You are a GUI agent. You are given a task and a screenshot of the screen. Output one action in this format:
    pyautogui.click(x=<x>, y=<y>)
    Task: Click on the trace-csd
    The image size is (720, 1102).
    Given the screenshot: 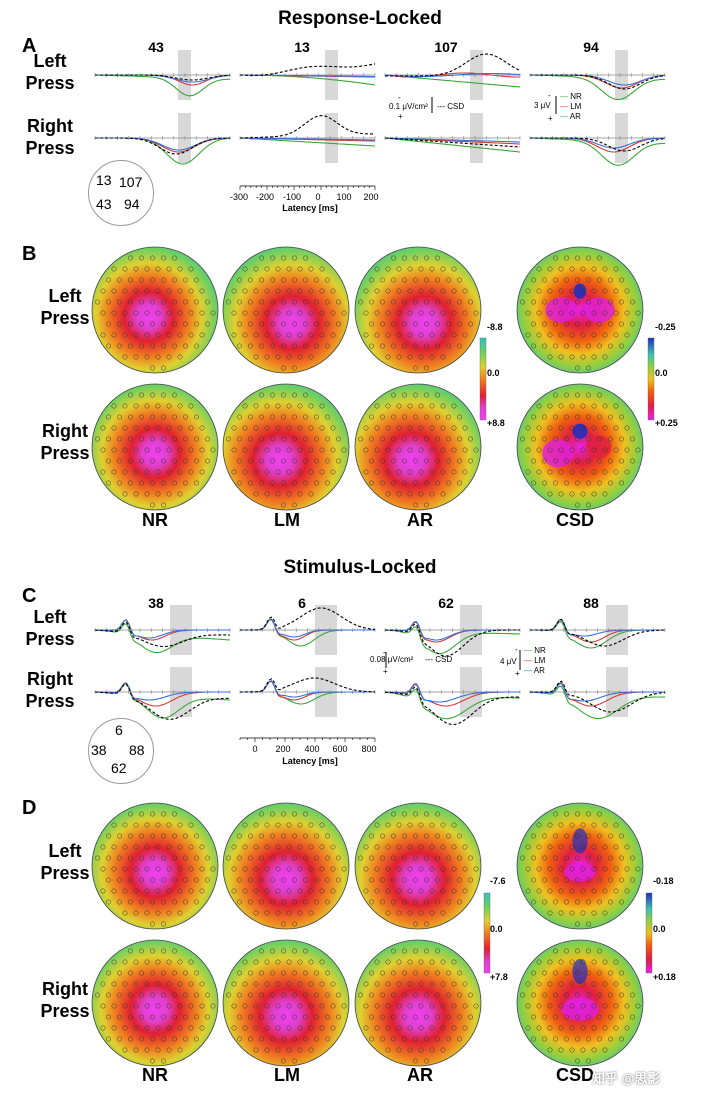 What is the action you would take?
    pyautogui.click(x=598, y=696)
    